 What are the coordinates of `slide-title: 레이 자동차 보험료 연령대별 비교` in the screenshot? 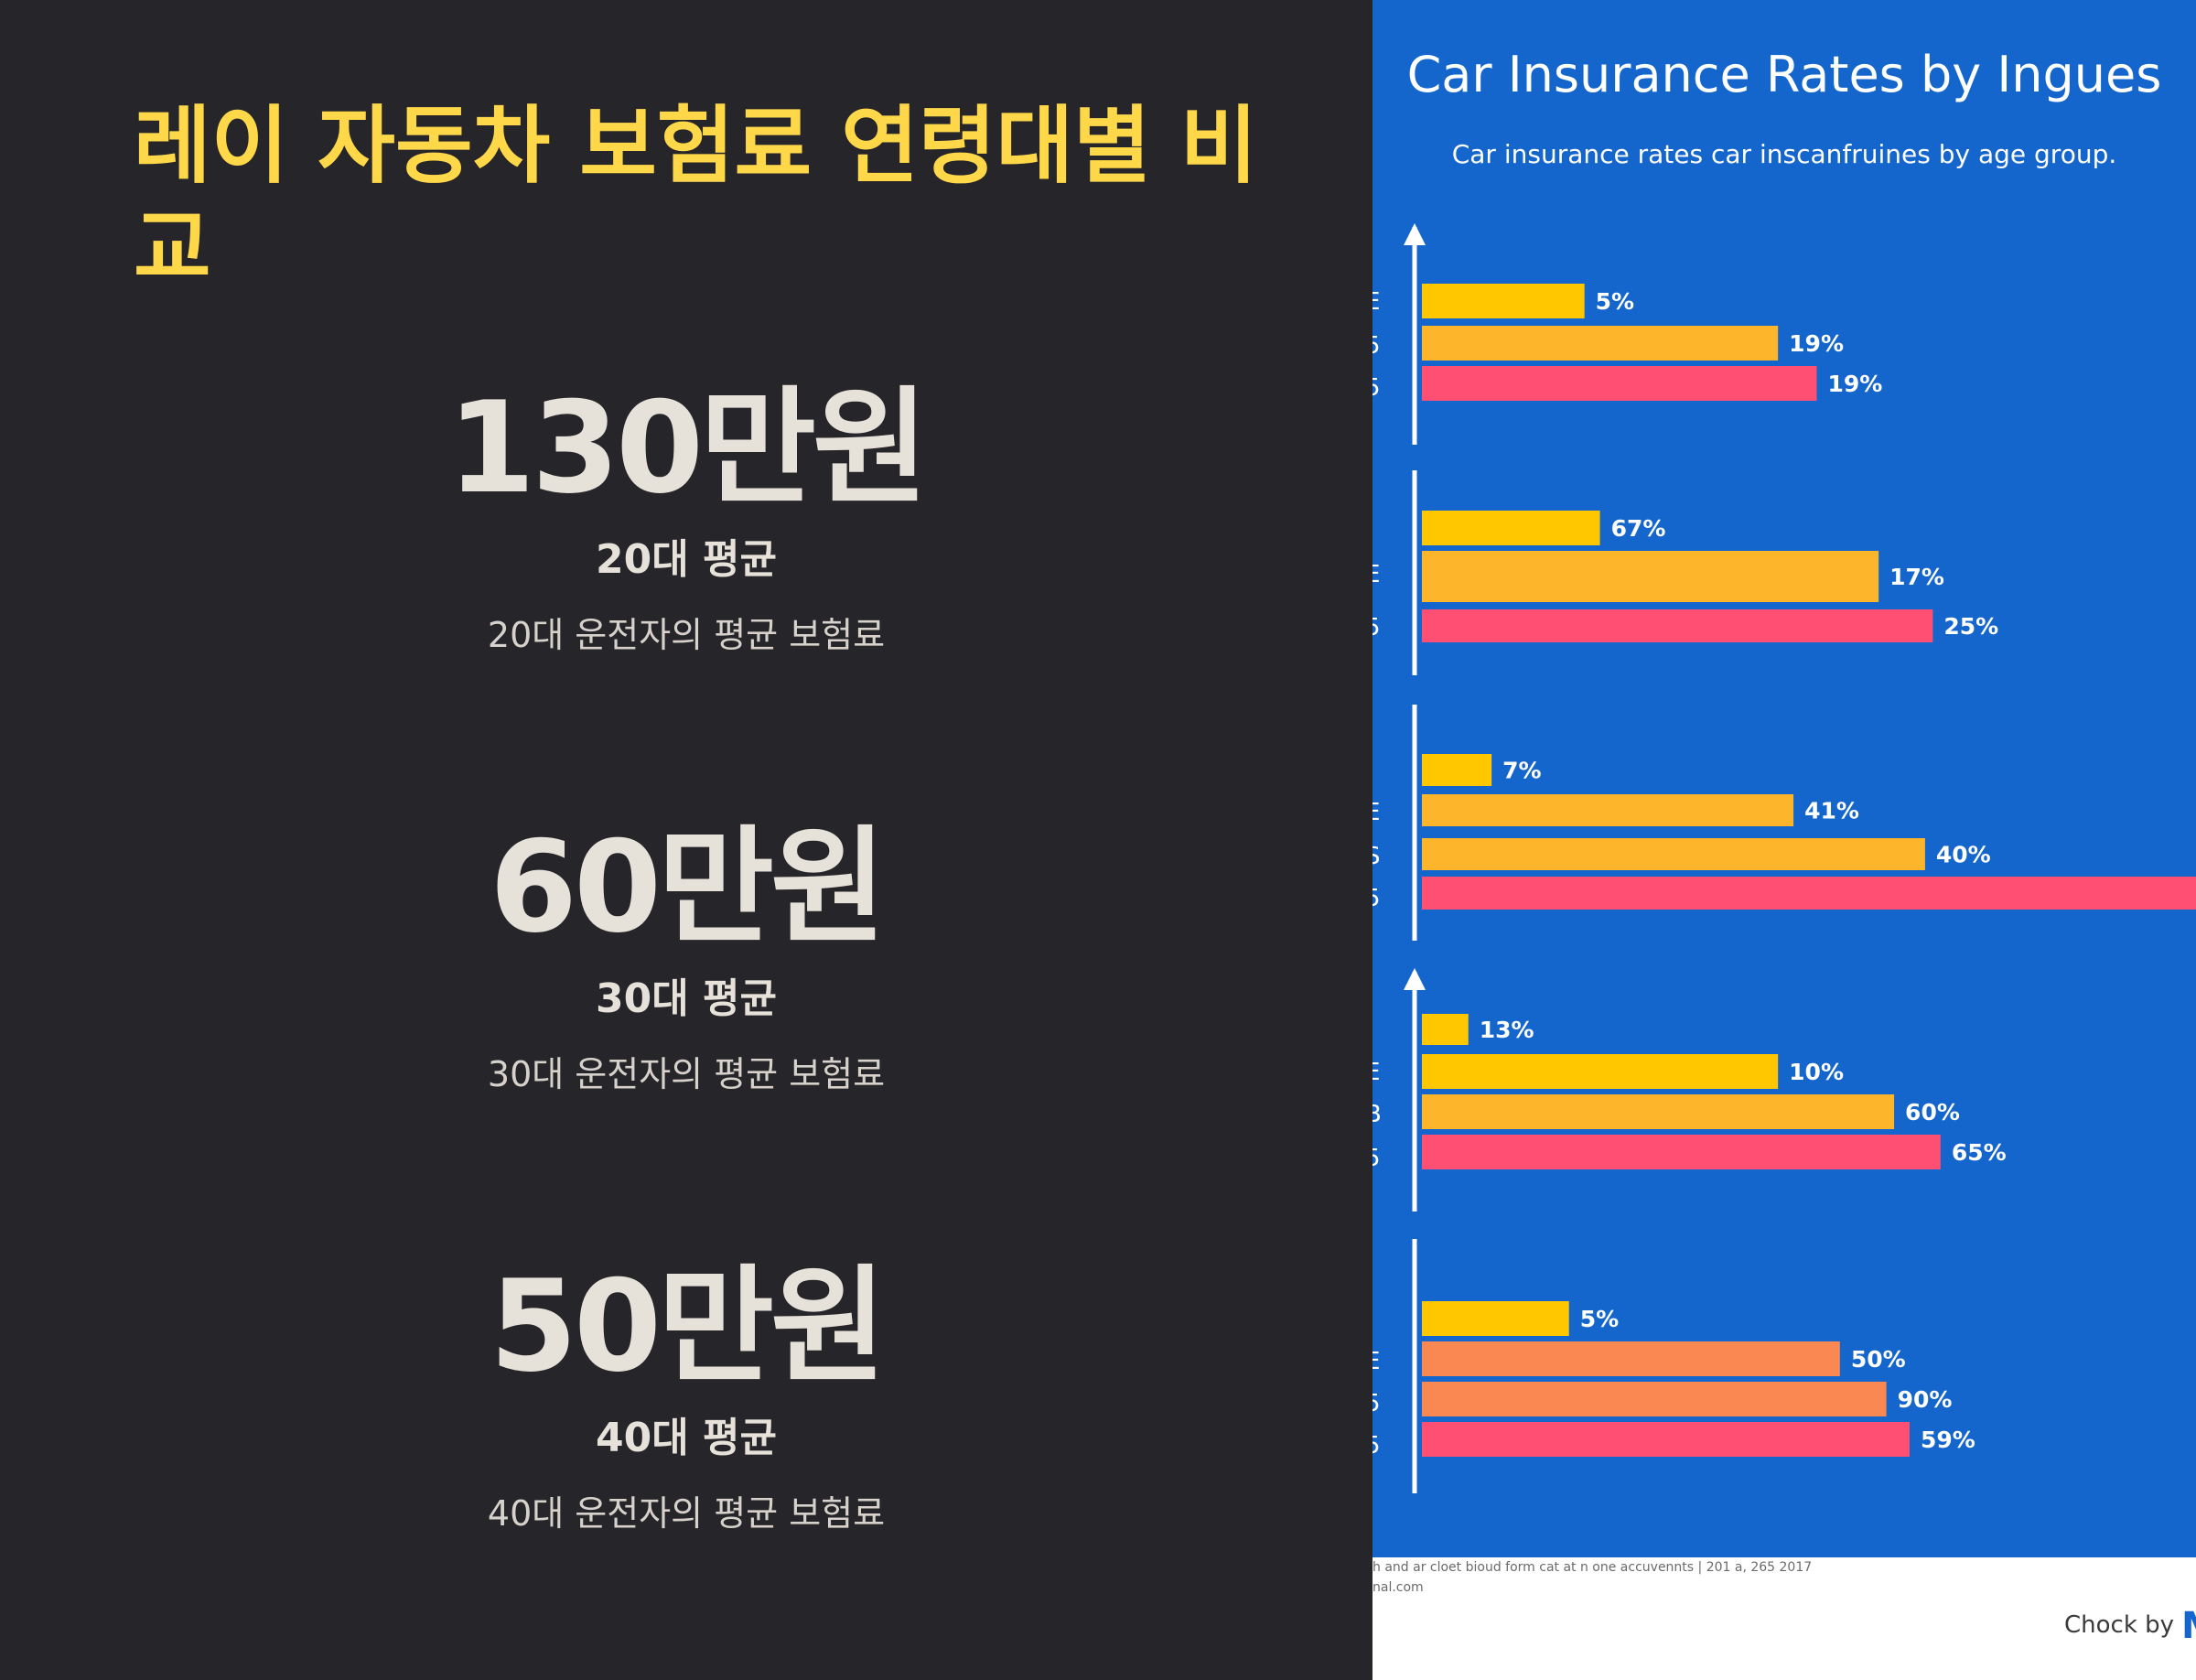 It's located at (696, 197).